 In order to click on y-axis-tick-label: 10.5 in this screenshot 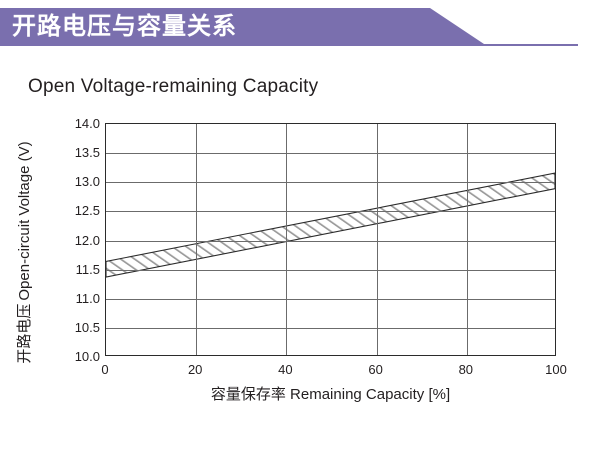, I will do `click(87, 327)`.